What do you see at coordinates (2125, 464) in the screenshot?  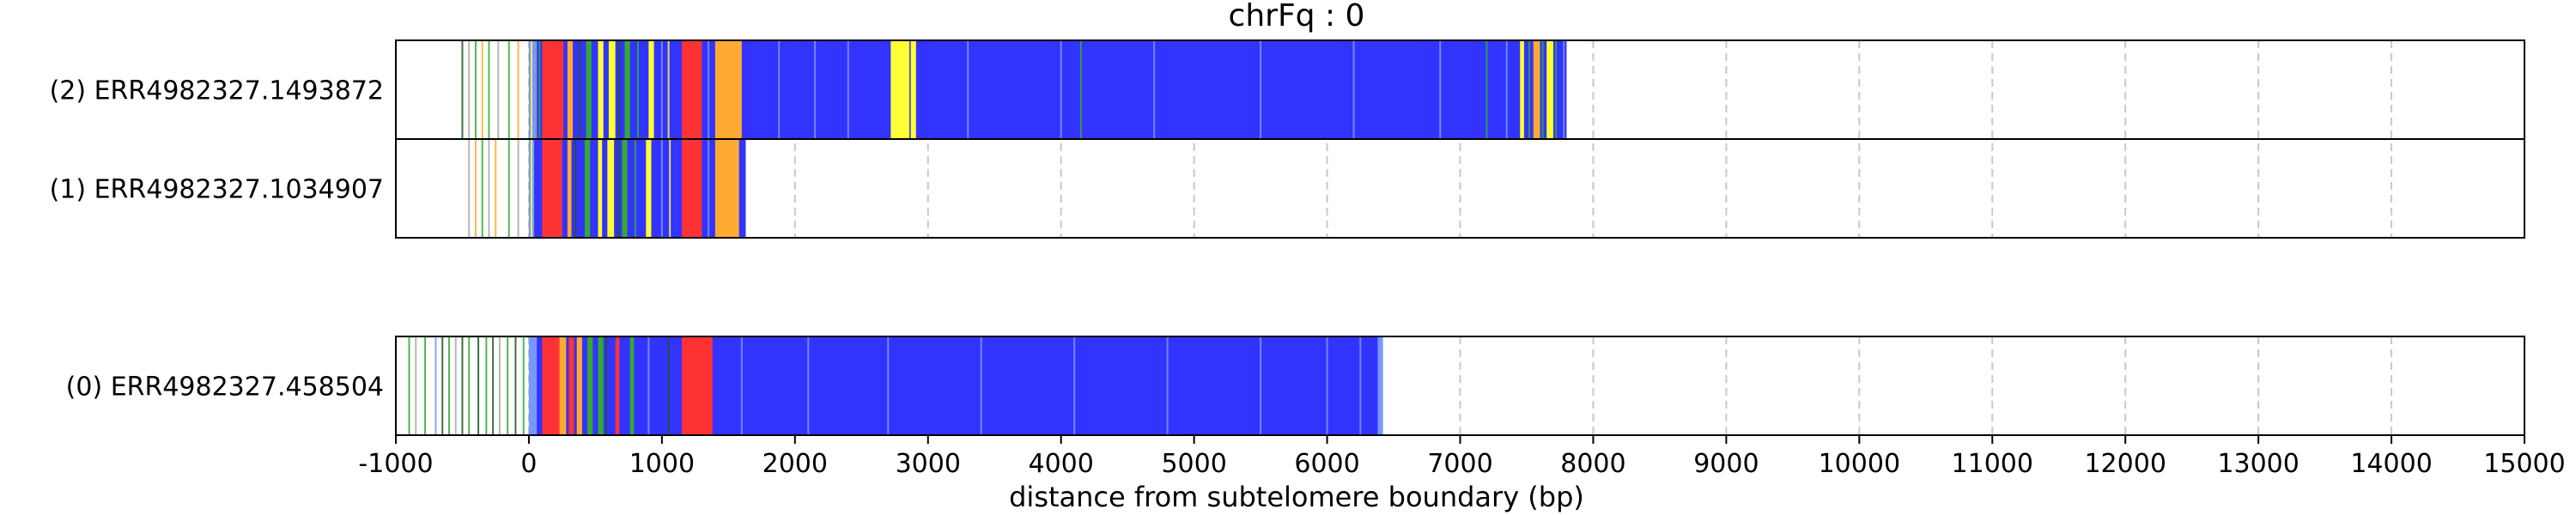 I see `x-tick-label: 12000` at bounding box center [2125, 464].